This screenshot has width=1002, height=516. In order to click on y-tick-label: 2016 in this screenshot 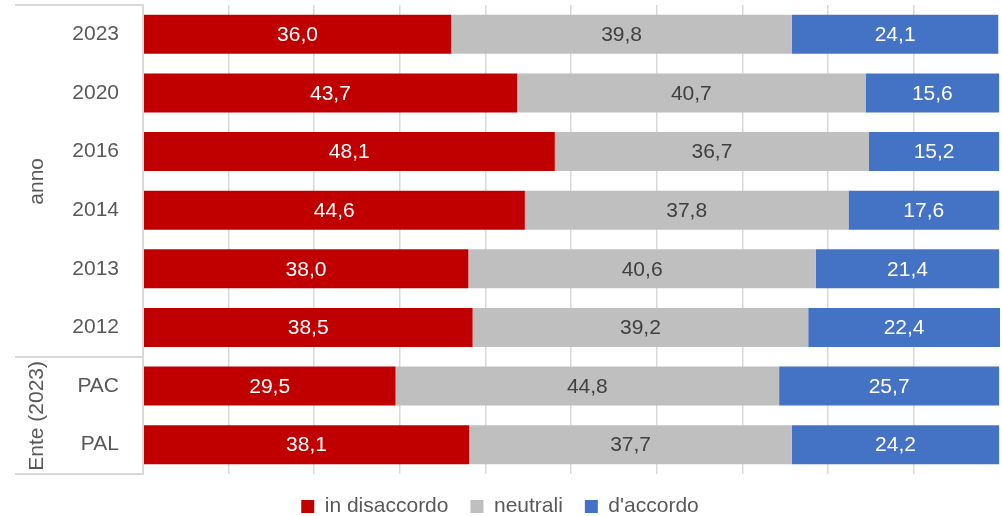, I will do `click(95, 150)`.